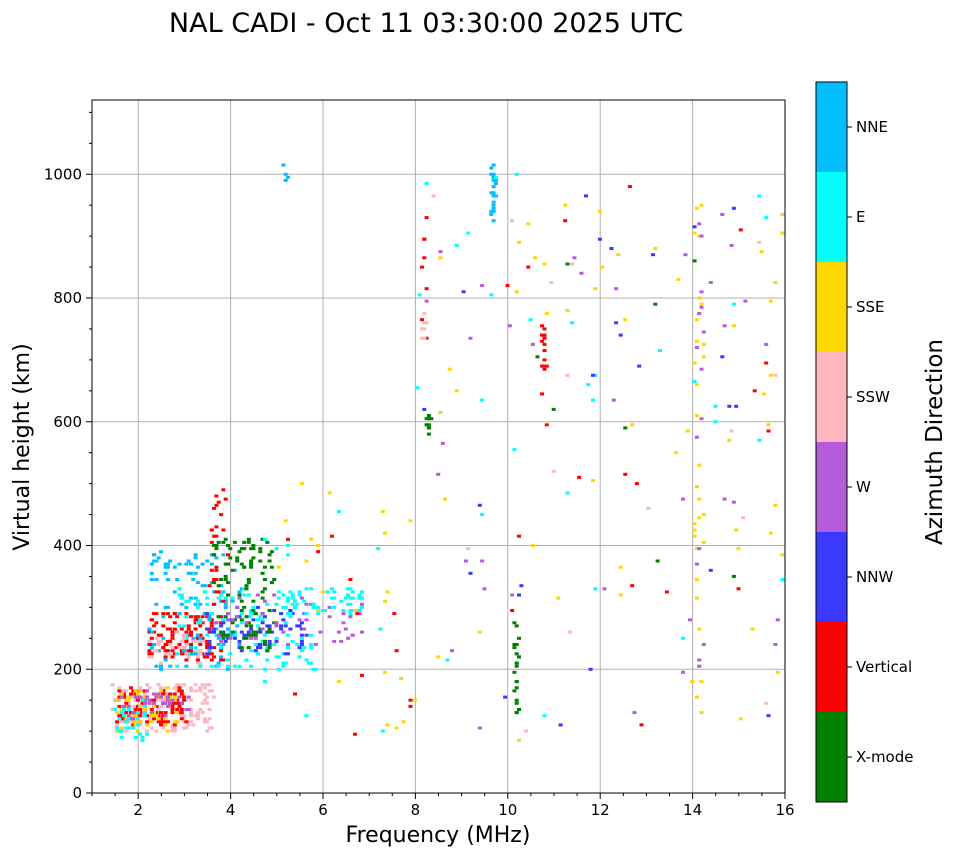 The height and width of the screenshot is (857, 958). Describe the element at coordinates (67, 546) in the screenshot. I see `y-tick-label: 400` at that location.